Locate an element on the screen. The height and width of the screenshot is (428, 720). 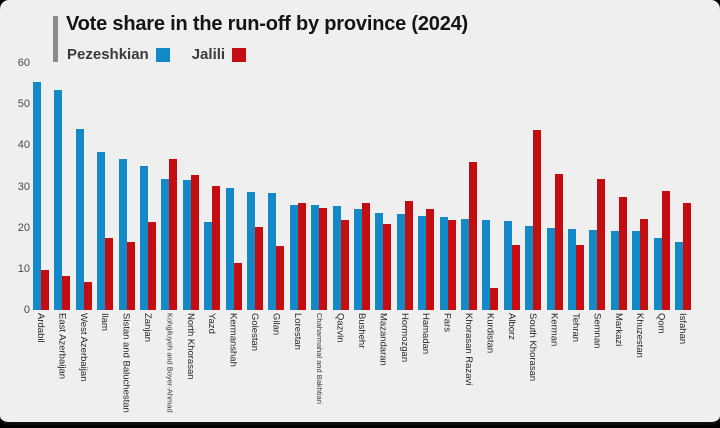
x-axis-label: Semnan is located at coordinates (597, 331).